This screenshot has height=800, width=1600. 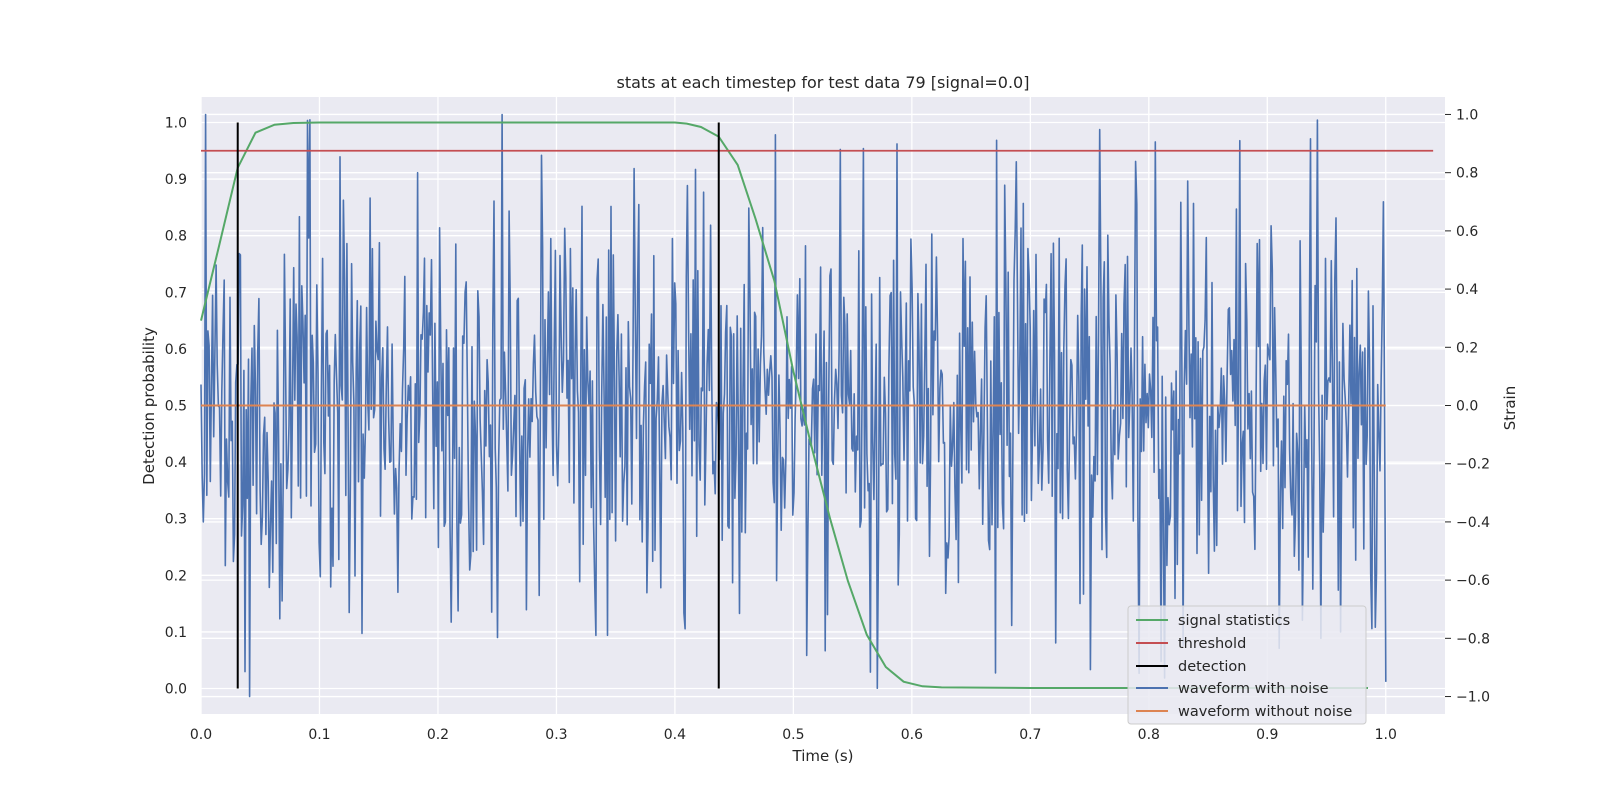 I want to click on x-tick-label: 0.5, so click(x=793, y=735).